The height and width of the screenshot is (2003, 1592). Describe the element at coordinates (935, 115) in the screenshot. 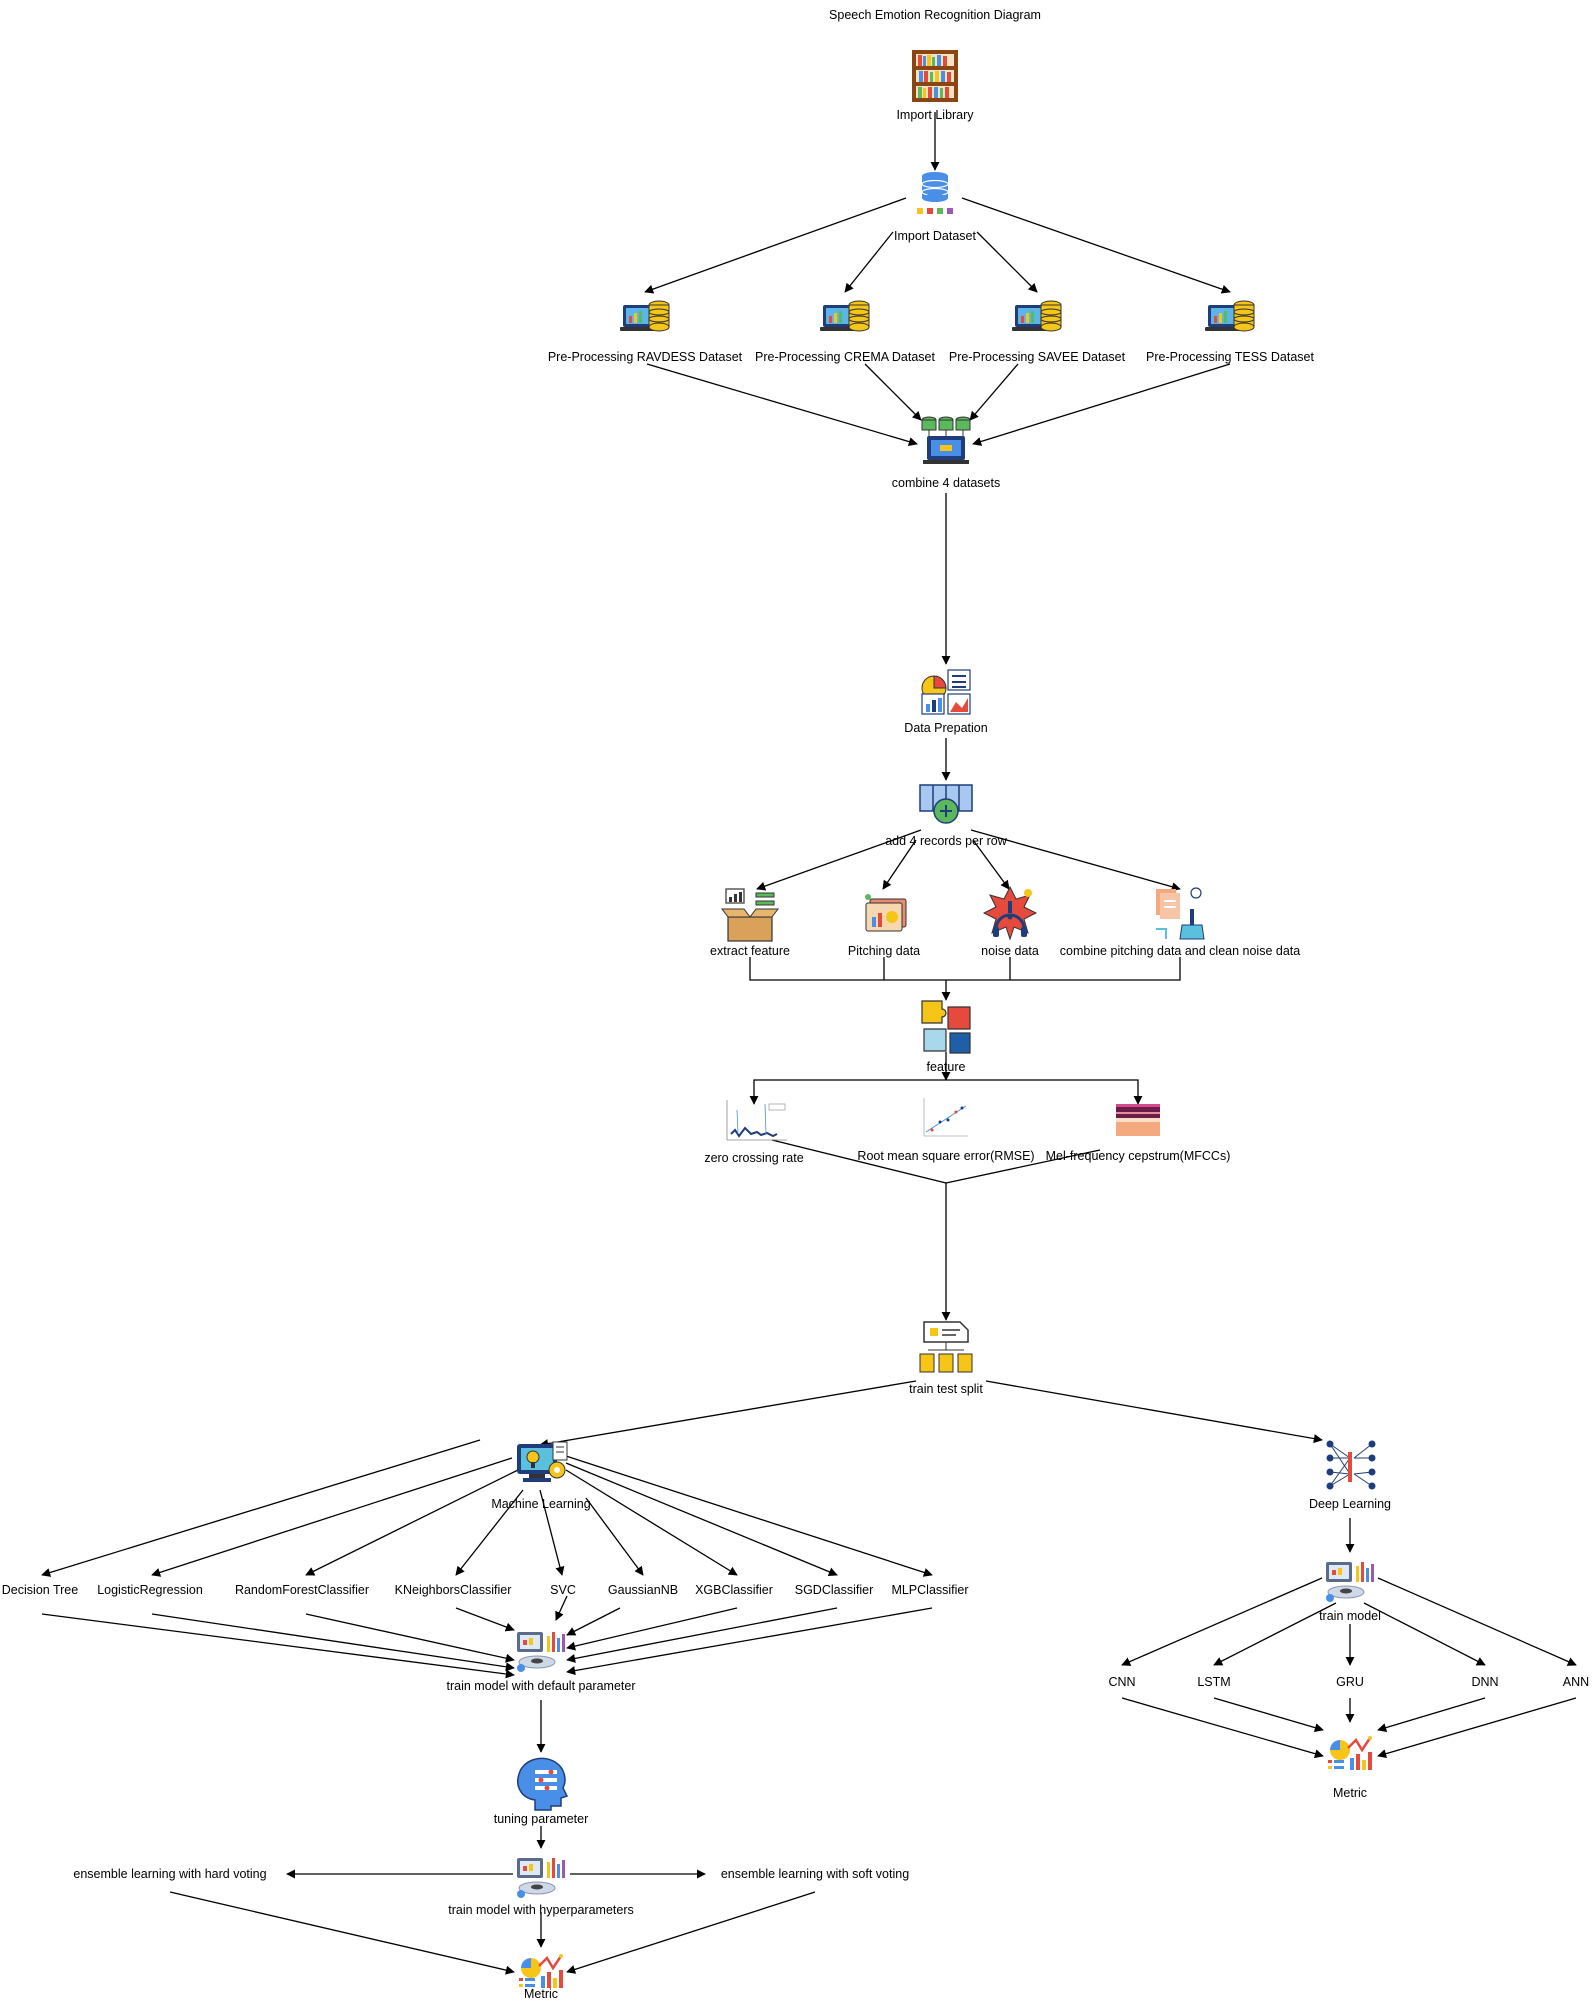

I see `node-label: Import Library` at that location.